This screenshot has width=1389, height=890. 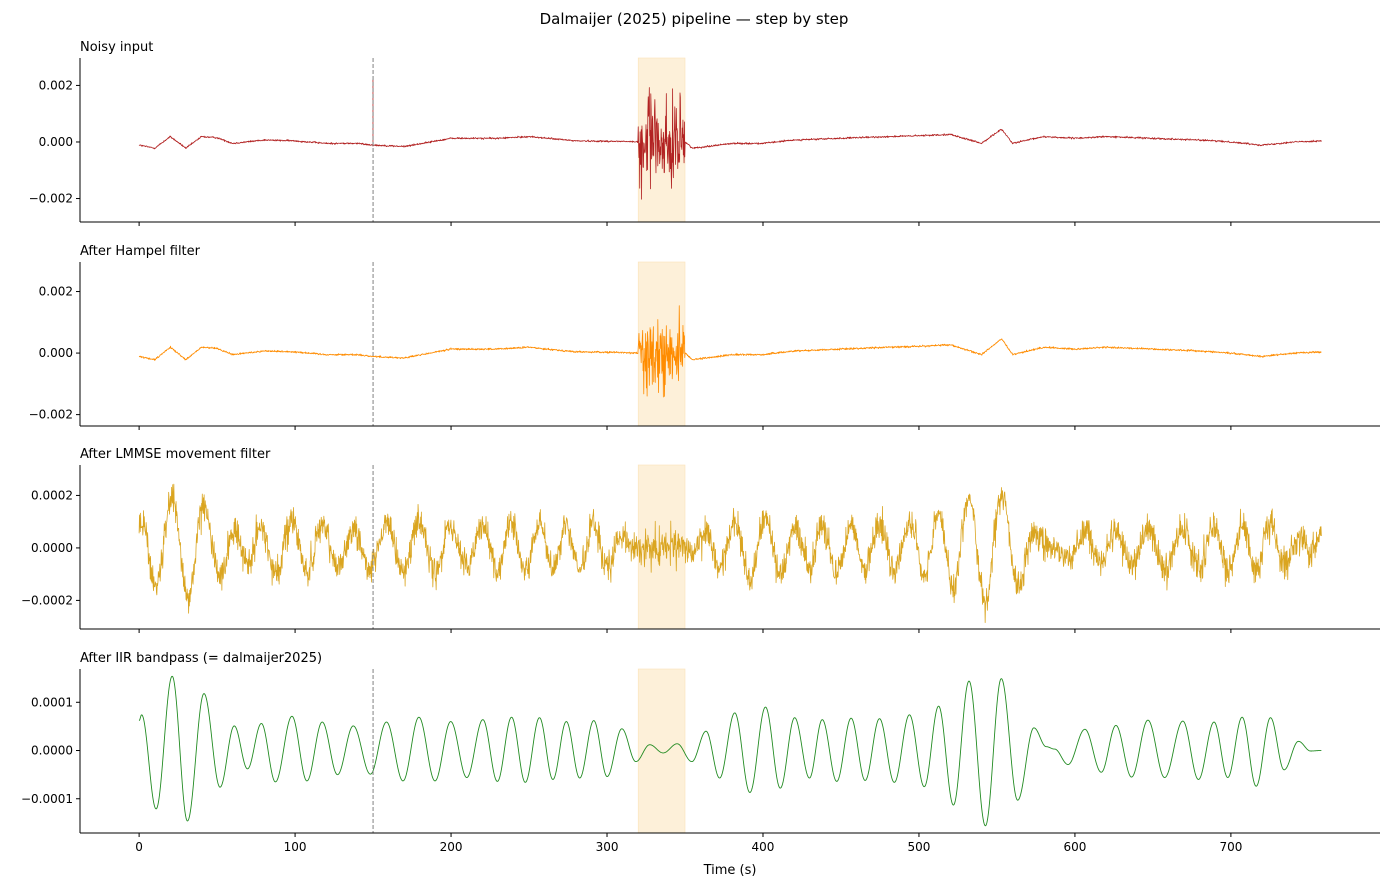 What do you see at coordinates (116, 47) in the screenshot?
I see `panel-title: Noisy input` at bounding box center [116, 47].